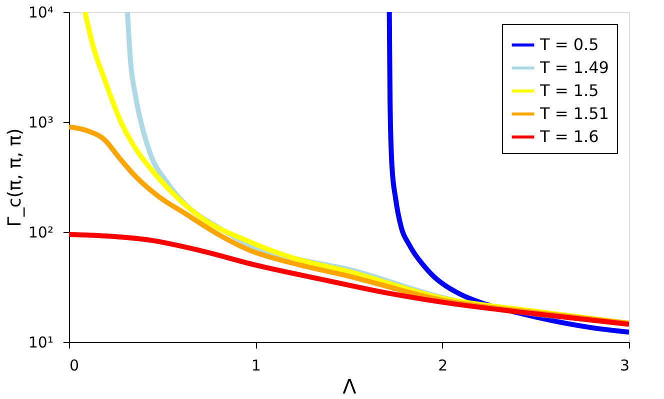 The width and height of the screenshot is (664, 399). Describe the element at coordinates (625, 365) in the screenshot. I see `x-tick-label: 3` at that location.